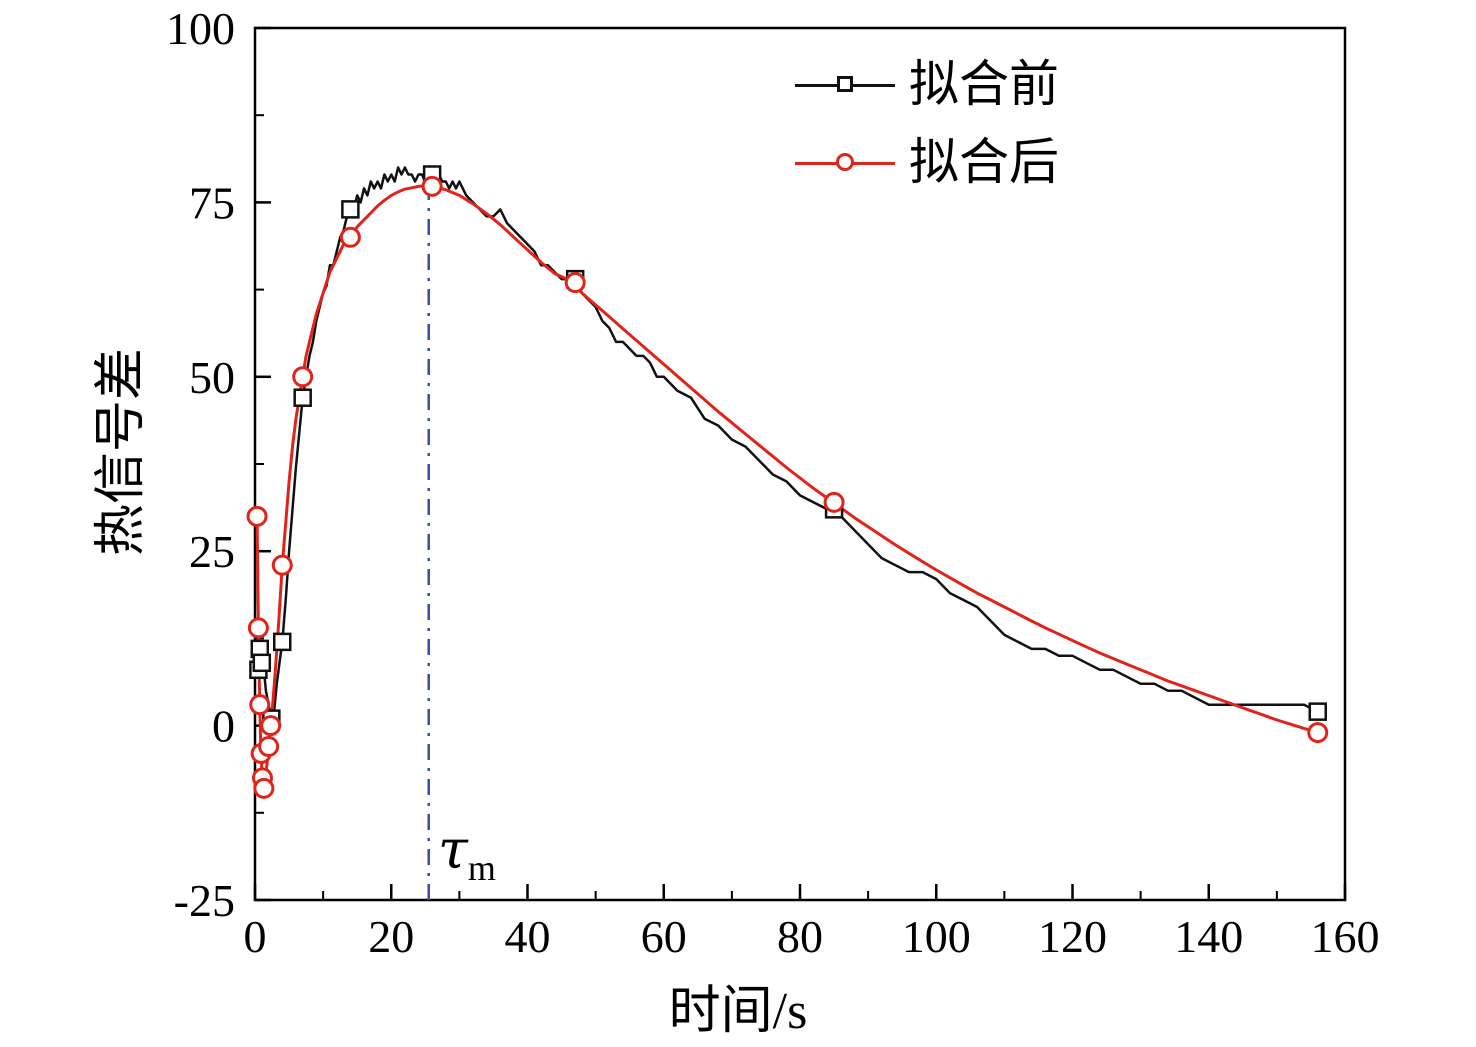 This screenshot has height=1047, width=1476. Describe the element at coordinates (984, 84) in the screenshot. I see `legend-label-before-fit: 拟合前` at that location.